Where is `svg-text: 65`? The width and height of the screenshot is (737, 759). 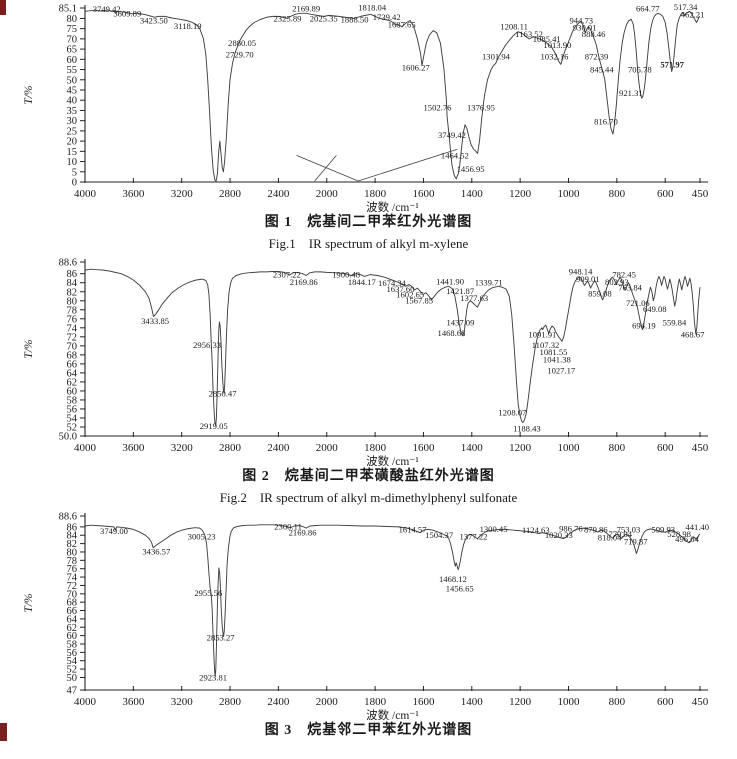
svg-text: 65 is located at coordinates (72, 50).